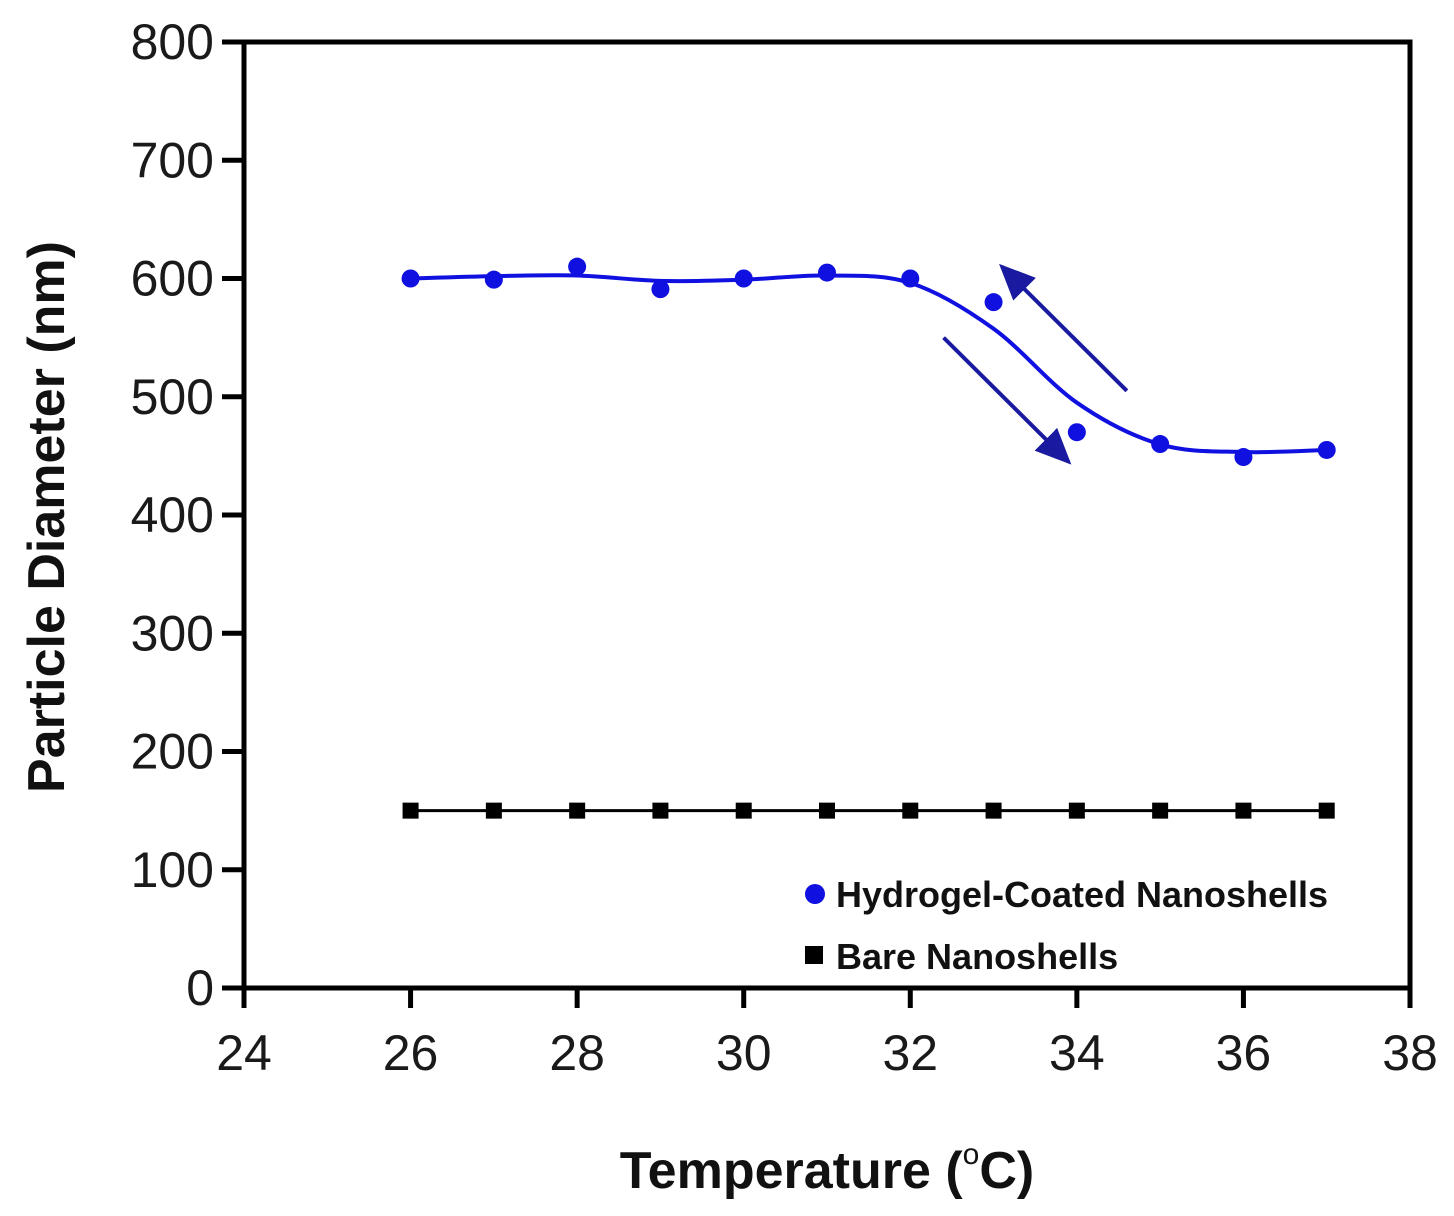  Describe the element at coordinates (1244, 1053) in the screenshot. I see `x-tick-label: 36` at that location.